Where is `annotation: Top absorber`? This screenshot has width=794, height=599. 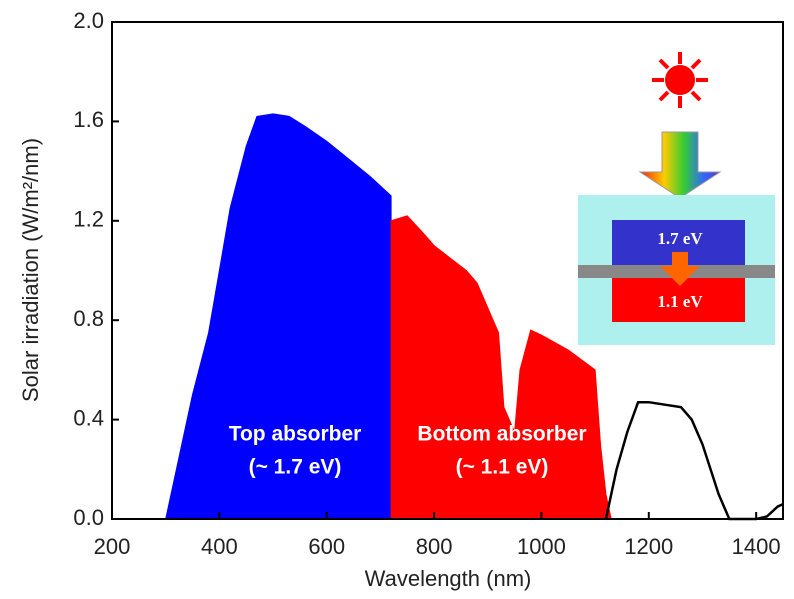
annotation: Top absorber is located at coordinates (295, 434).